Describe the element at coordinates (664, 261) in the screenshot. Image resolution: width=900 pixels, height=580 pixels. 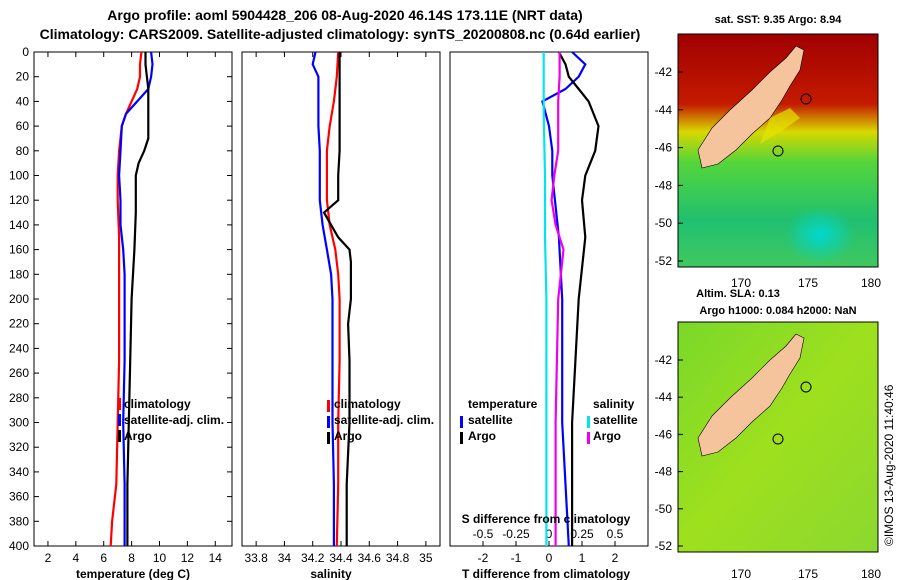
I see `lat-tick-label: -52` at that location.